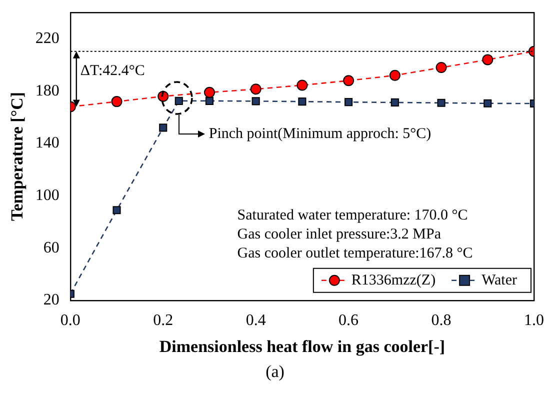 The width and height of the screenshot is (550, 393). I want to click on x-tick-label: 0.2, so click(163, 321).